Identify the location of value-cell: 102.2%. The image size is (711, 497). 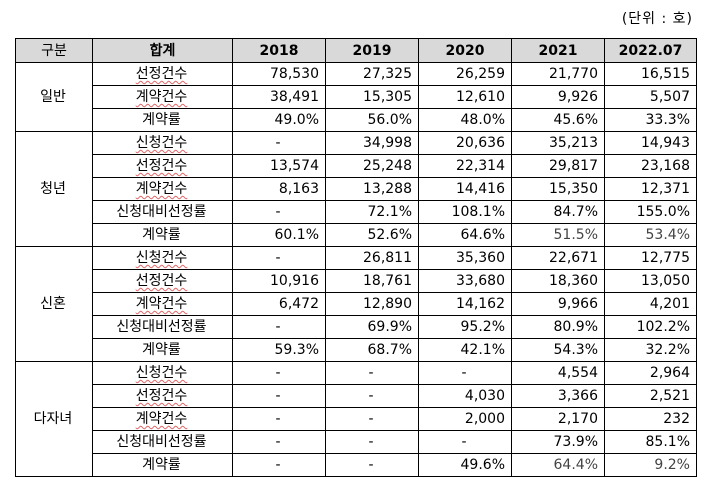
(650, 327).